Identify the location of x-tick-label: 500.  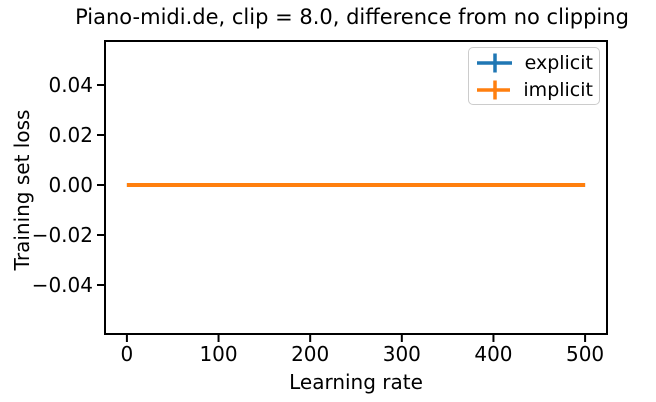
(585, 354).